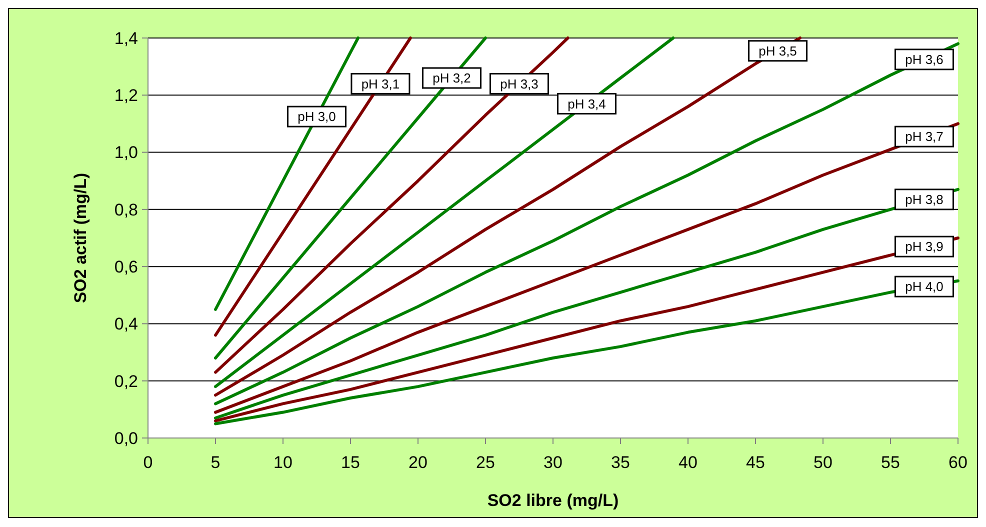 The image size is (986, 527). What do you see at coordinates (418, 462) in the screenshot?
I see `x-tick-label: 20` at bounding box center [418, 462].